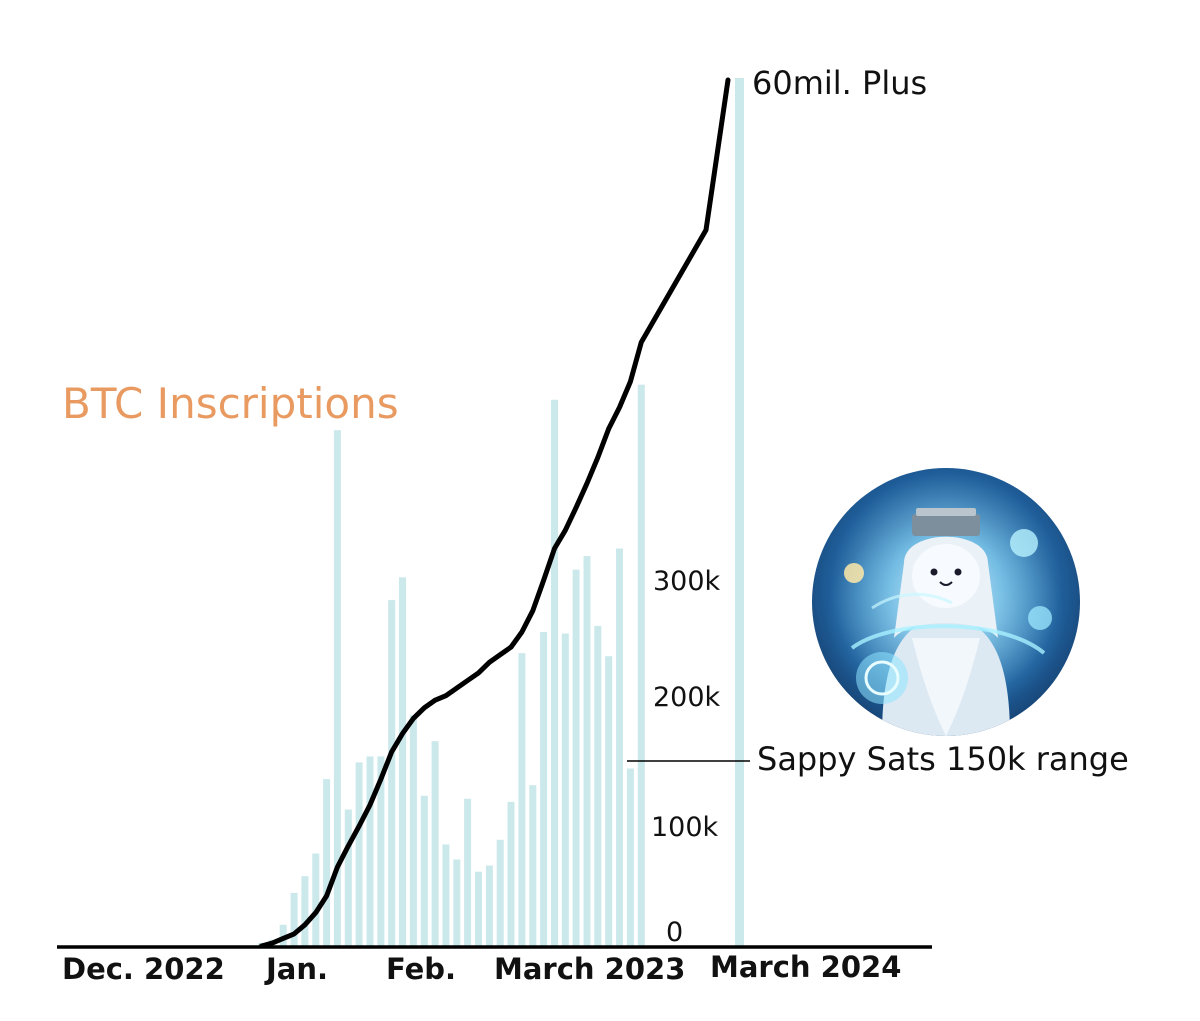 The width and height of the screenshot is (1200, 1021). Describe the element at coordinates (687, 697) in the screenshot. I see `y-tick-200k: 200k` at that location.